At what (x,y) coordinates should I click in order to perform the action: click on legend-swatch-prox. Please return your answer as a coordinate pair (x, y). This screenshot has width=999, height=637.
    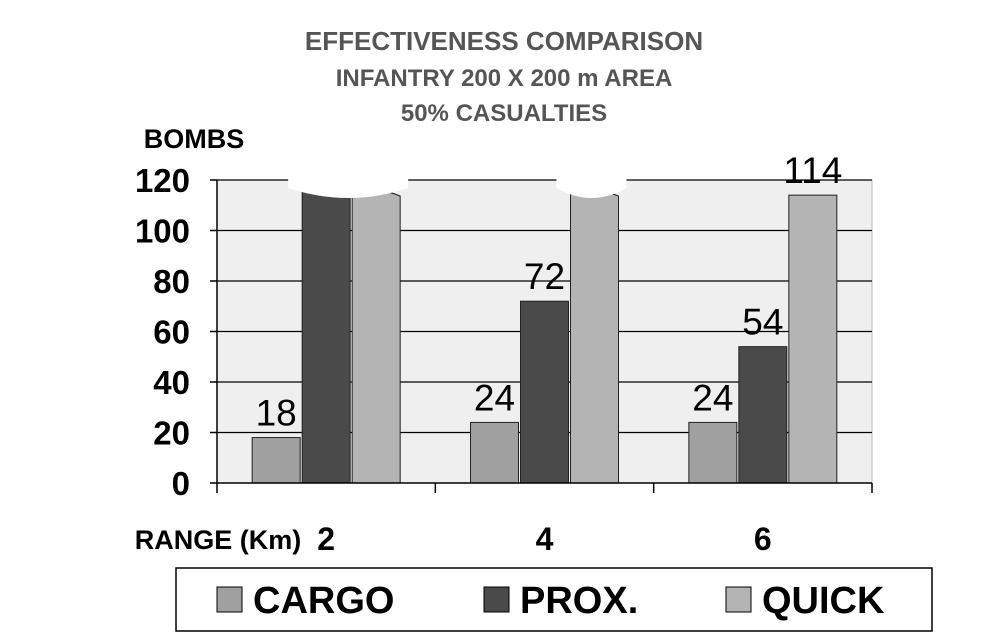
    Looking at the image, I should click on (496, 599).